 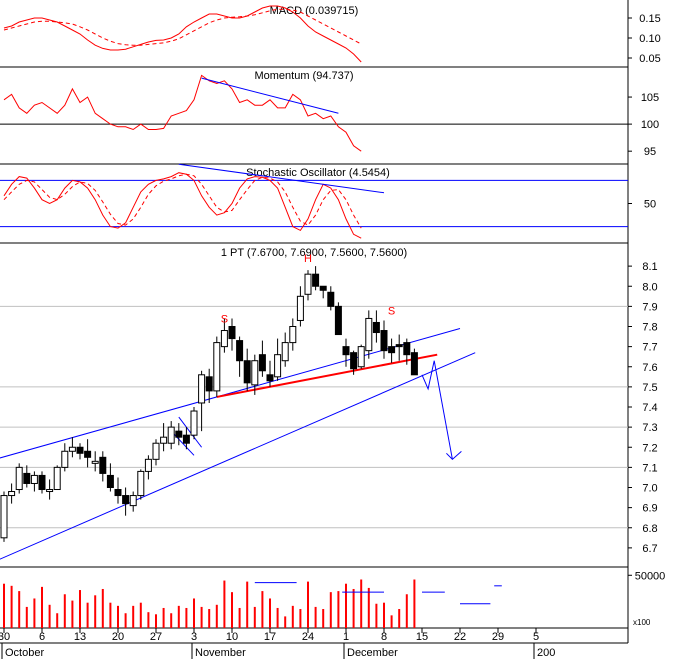 What do you see at coordinates (24, 653) in the screenshot?
I see `month-label: October` at bounding box center [24, 653].